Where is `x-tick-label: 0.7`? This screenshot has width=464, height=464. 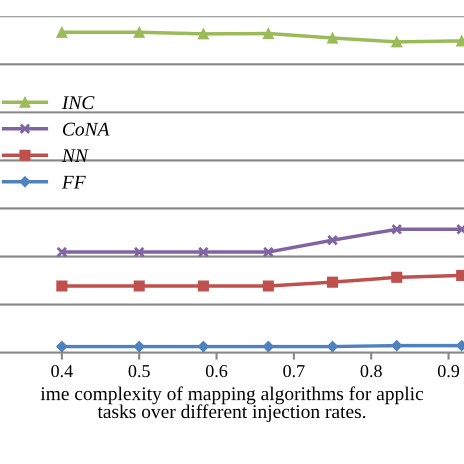
x-tick-label: 0.7 is located at coordinates (294, 371).